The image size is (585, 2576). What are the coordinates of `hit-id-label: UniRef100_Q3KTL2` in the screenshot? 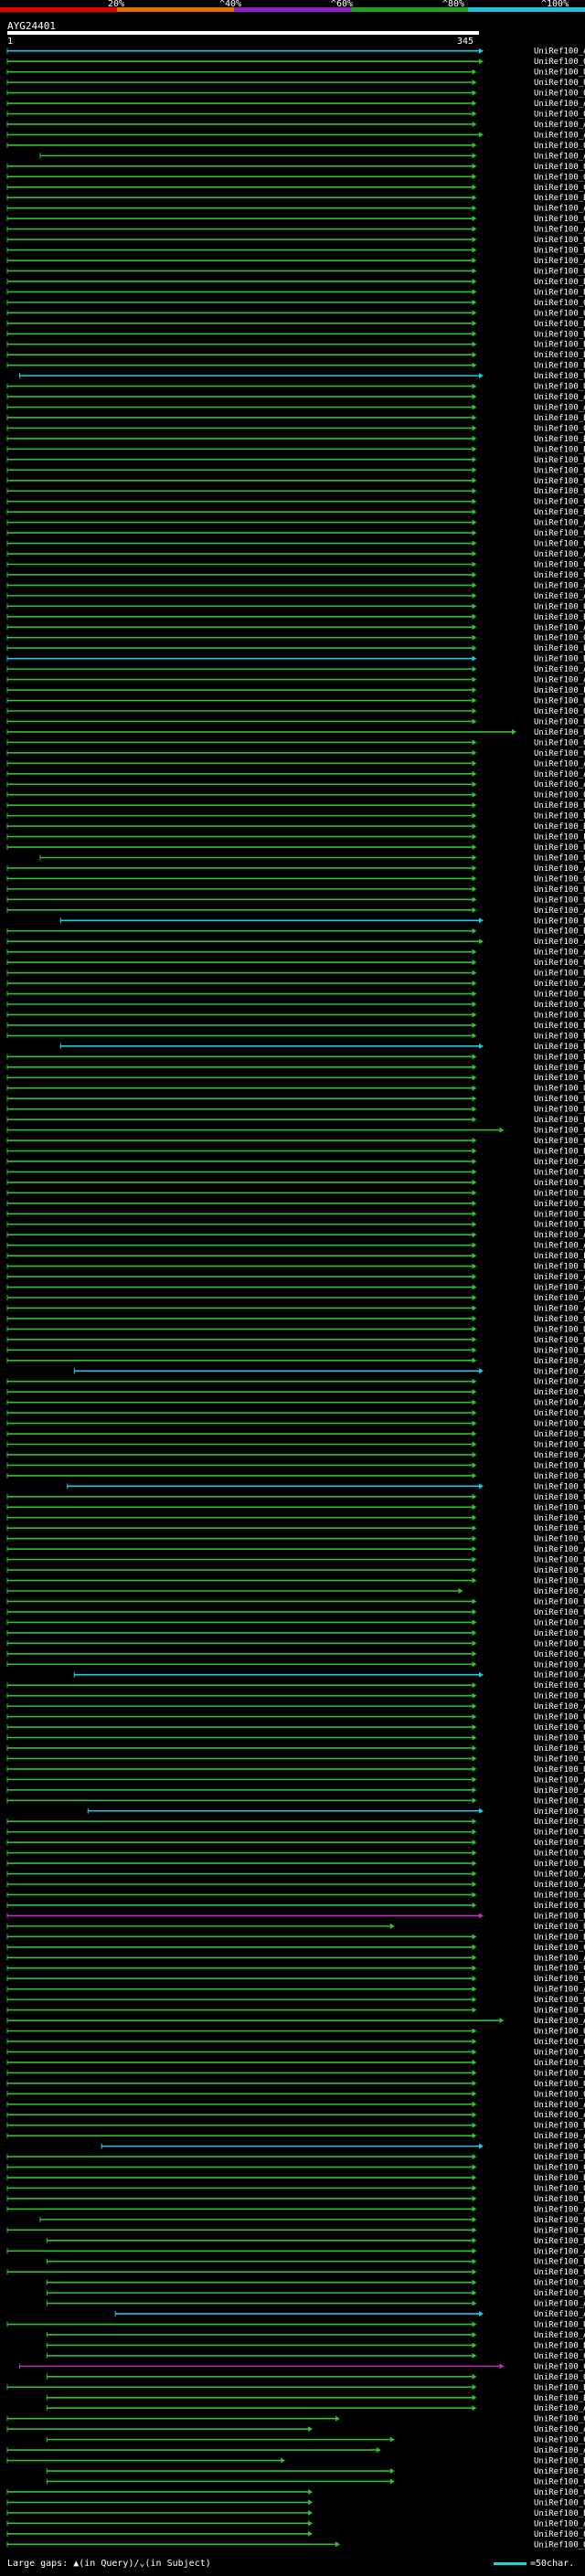 It's located at (560, 1854).